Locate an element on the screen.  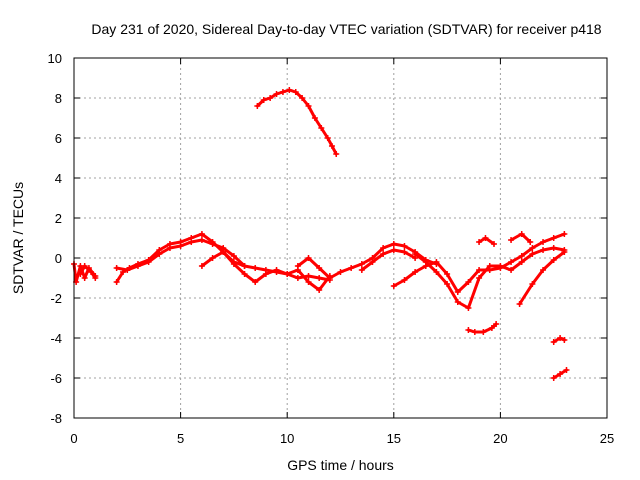
y-tick-label: -4 is located at coordinates (56, 338).